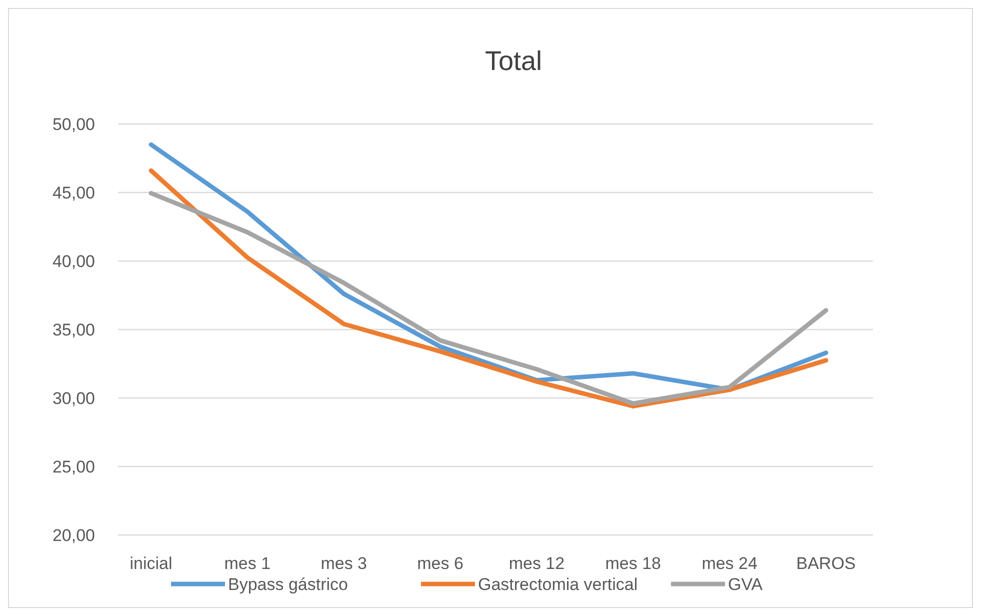  I want to click on legend-label: Bypass gástrico, so click(288, 584).